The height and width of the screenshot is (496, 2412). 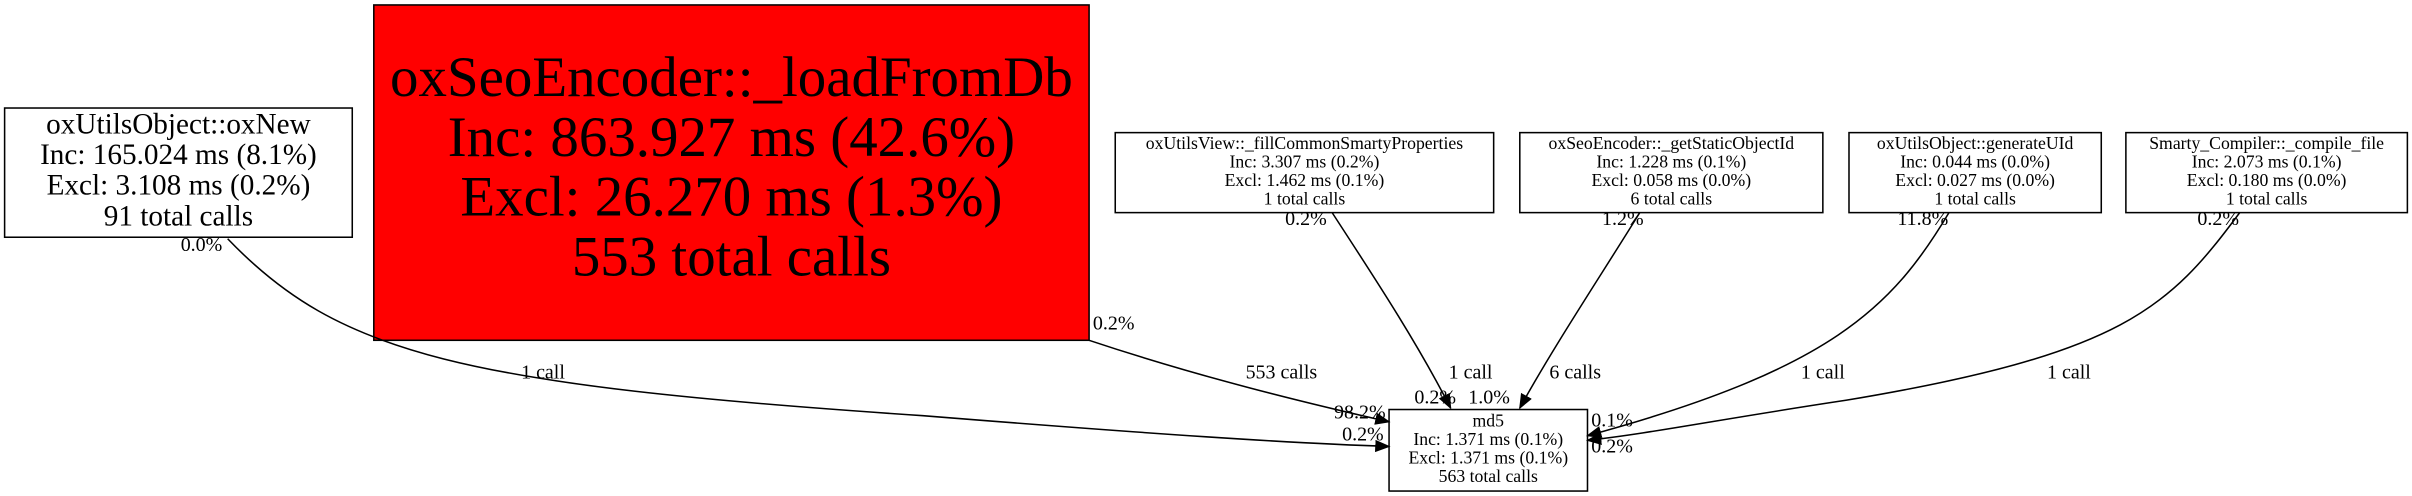 I want to click on tail-label: 1.2%, so click(x=1623, y=219).